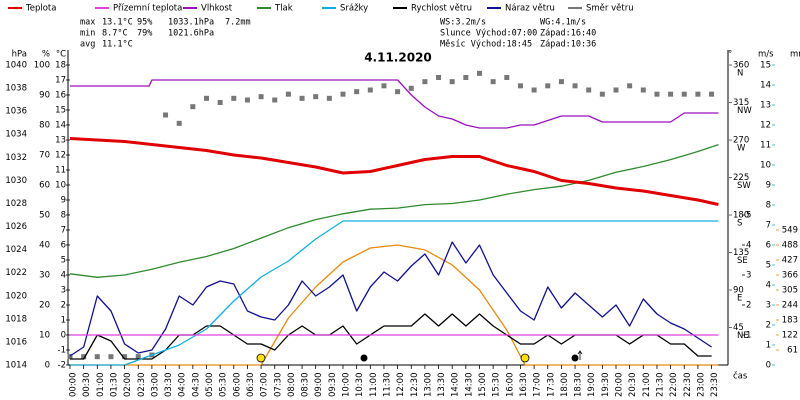 The height and width of the screenshot is (400, 800). I want to click on stat-value: 1021.6hPa, so click(191, 34).